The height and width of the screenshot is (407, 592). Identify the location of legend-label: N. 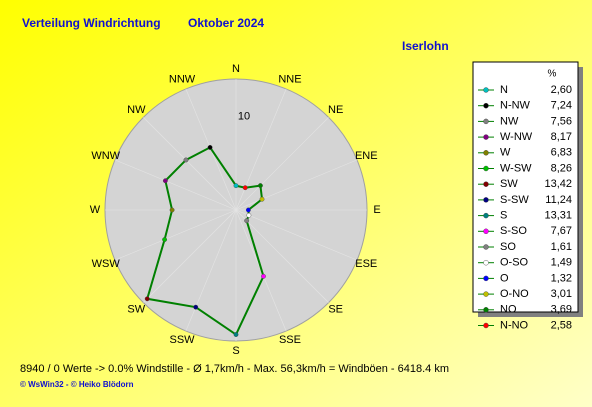
(504, 90).